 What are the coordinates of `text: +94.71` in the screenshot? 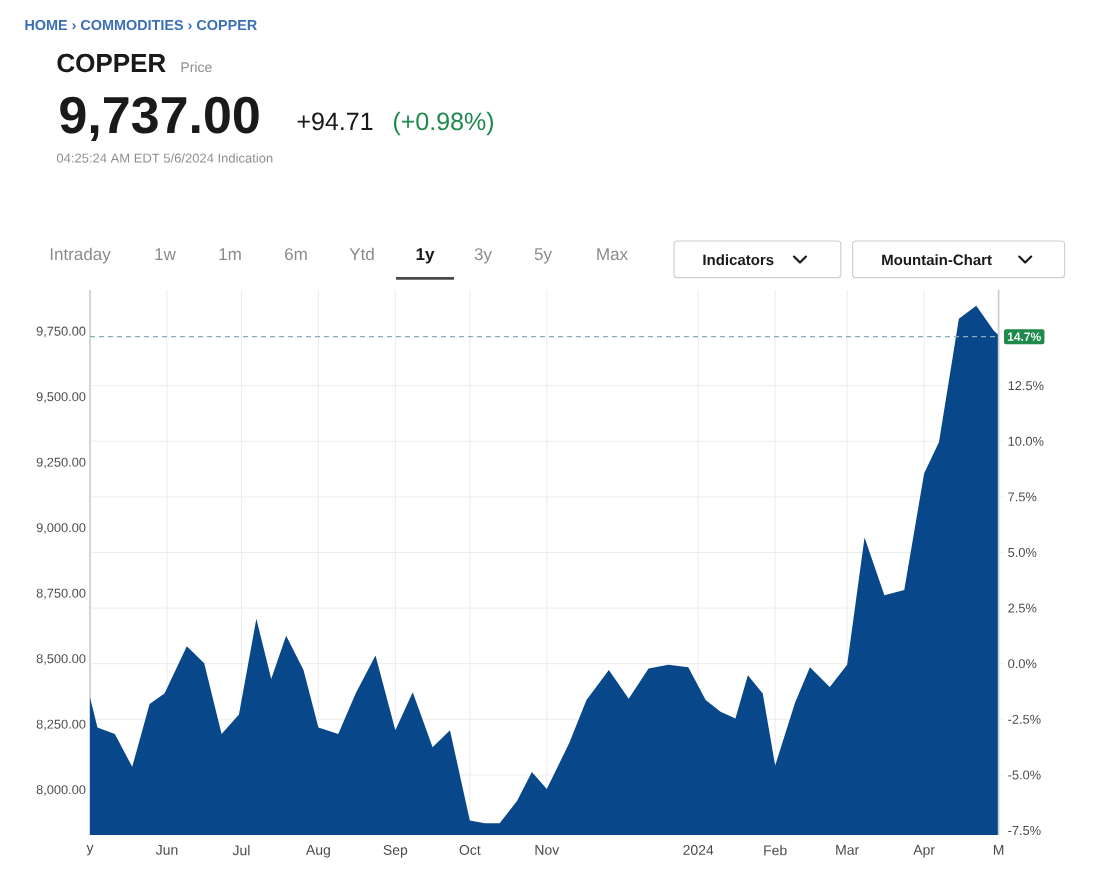 It's located at (335, 121).